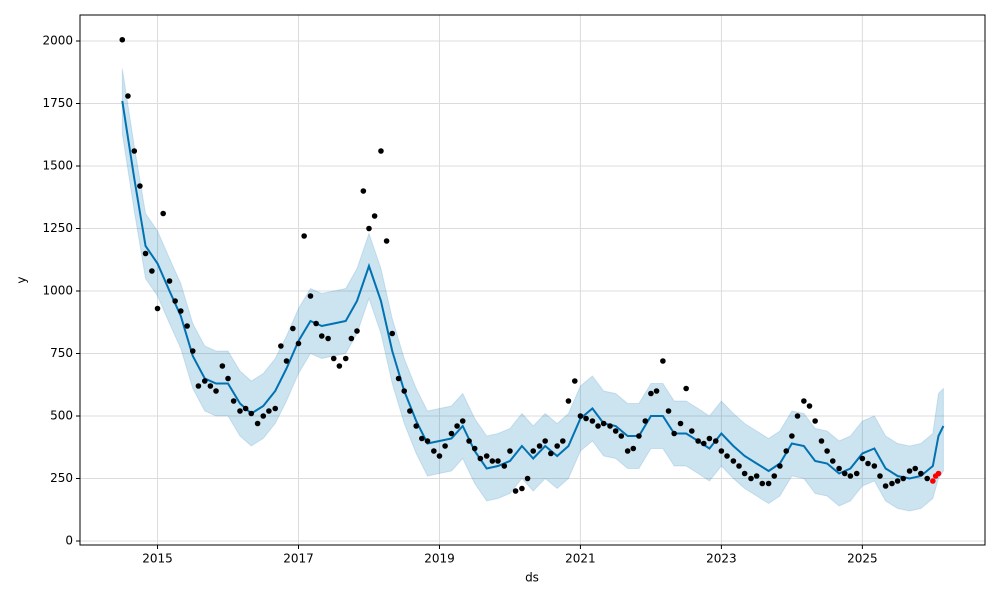 This screenshot has width=1000, height=600. I want to click on x-tick-label: 2021, so click(580, 559).